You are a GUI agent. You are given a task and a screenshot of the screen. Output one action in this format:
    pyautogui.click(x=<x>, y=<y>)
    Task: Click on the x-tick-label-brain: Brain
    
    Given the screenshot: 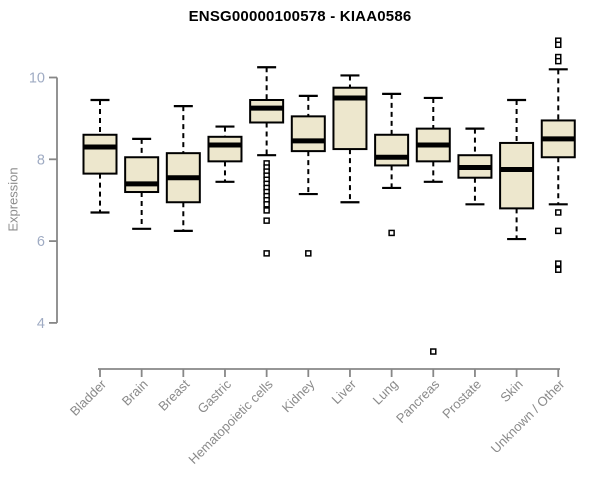 What is the action you would take?
    pyautogui.click(x=135, y=393)
    